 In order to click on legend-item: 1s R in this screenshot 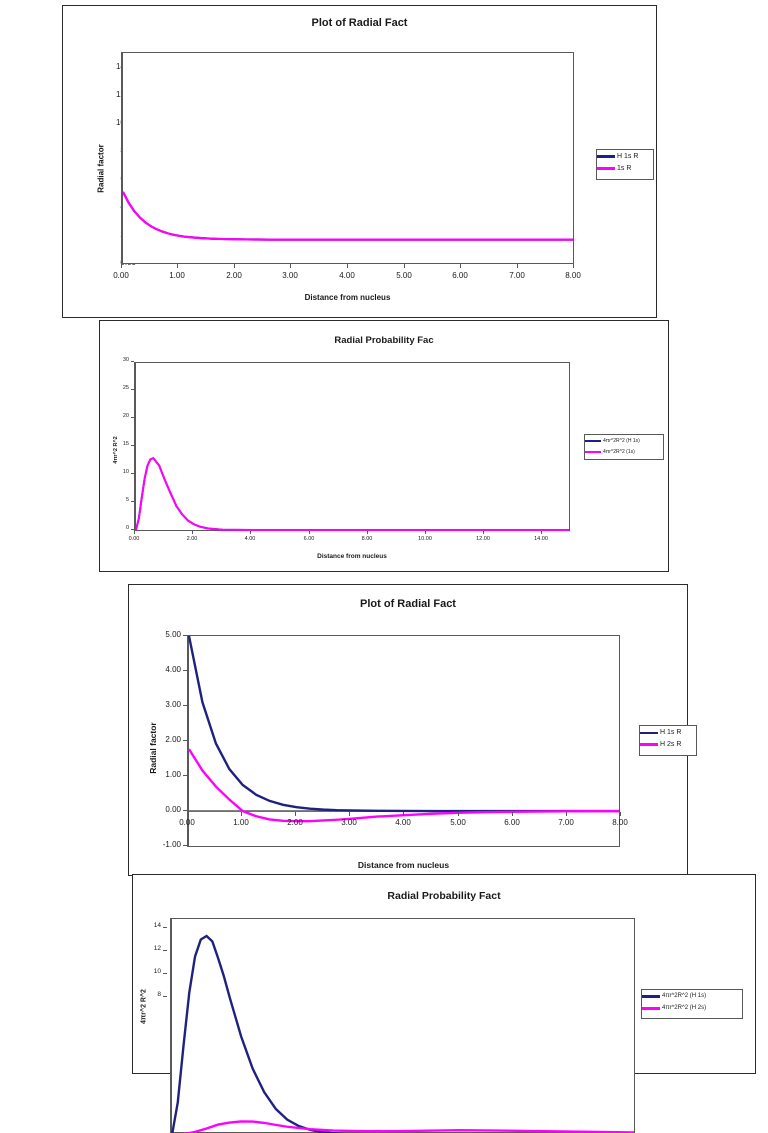, I will do `click(624, 168)`.